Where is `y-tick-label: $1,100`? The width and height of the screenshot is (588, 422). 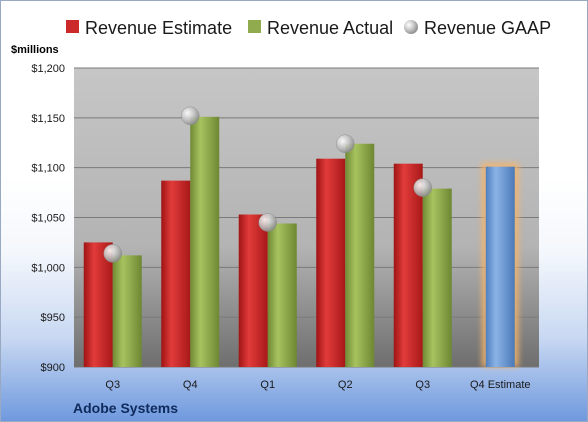
y-tick-label: $1,100 is located at coordinates (48, 169).